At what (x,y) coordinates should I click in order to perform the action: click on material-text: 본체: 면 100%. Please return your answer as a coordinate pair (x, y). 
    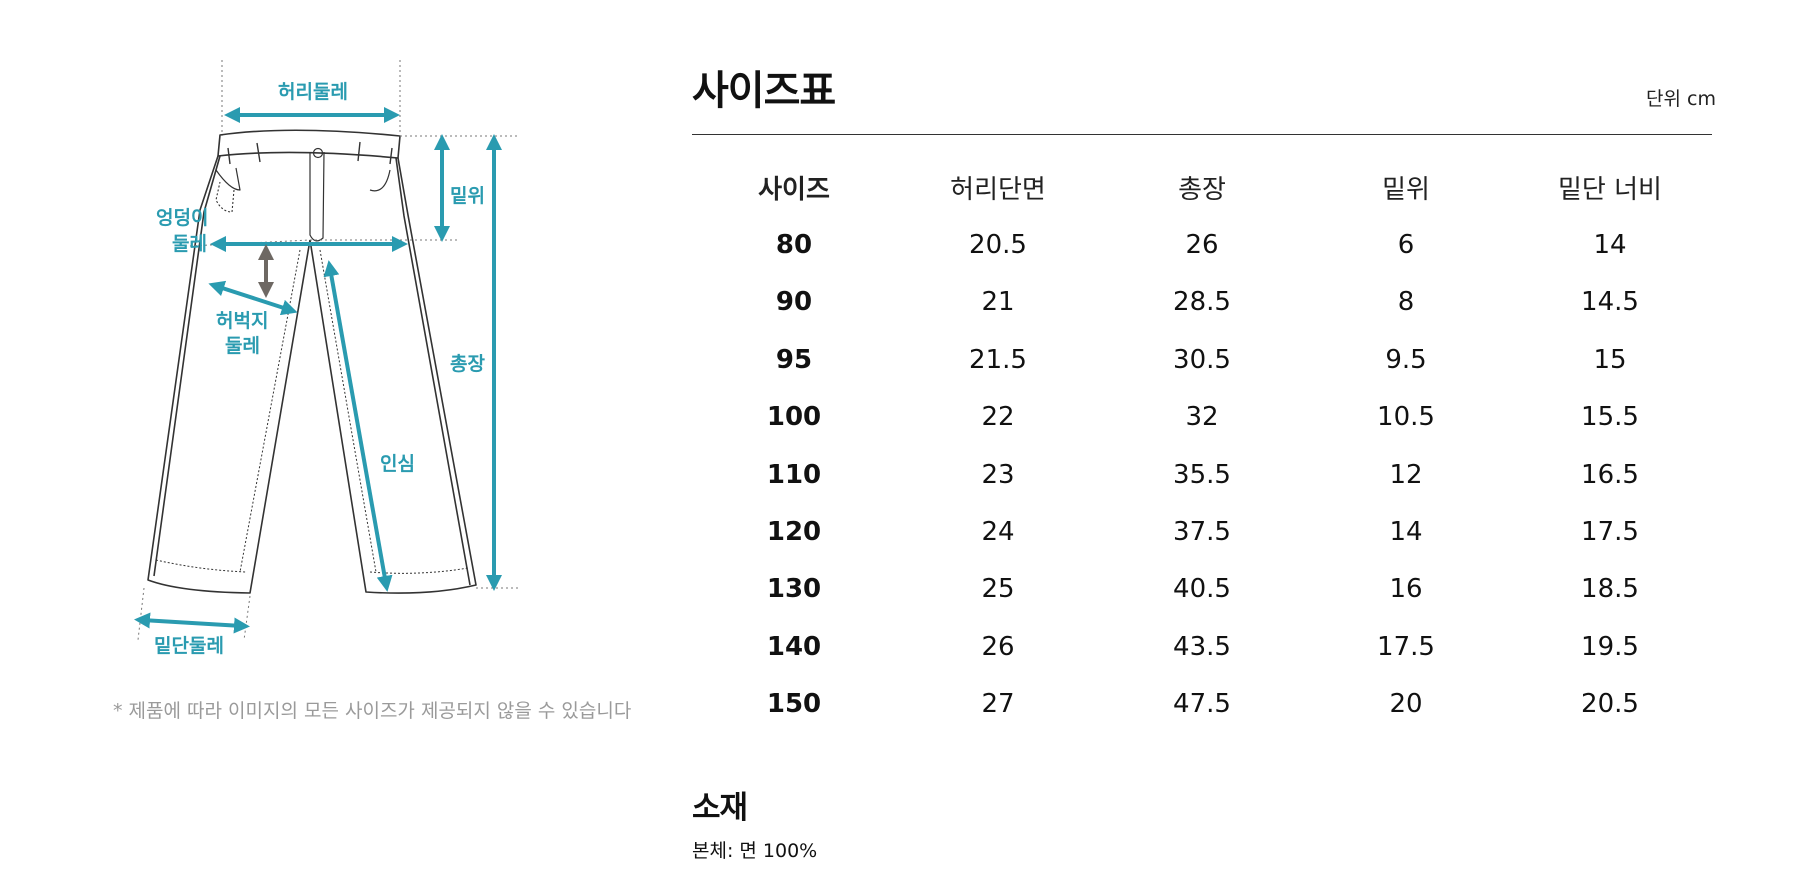
    Looking at the image, I should click on (755, 851).